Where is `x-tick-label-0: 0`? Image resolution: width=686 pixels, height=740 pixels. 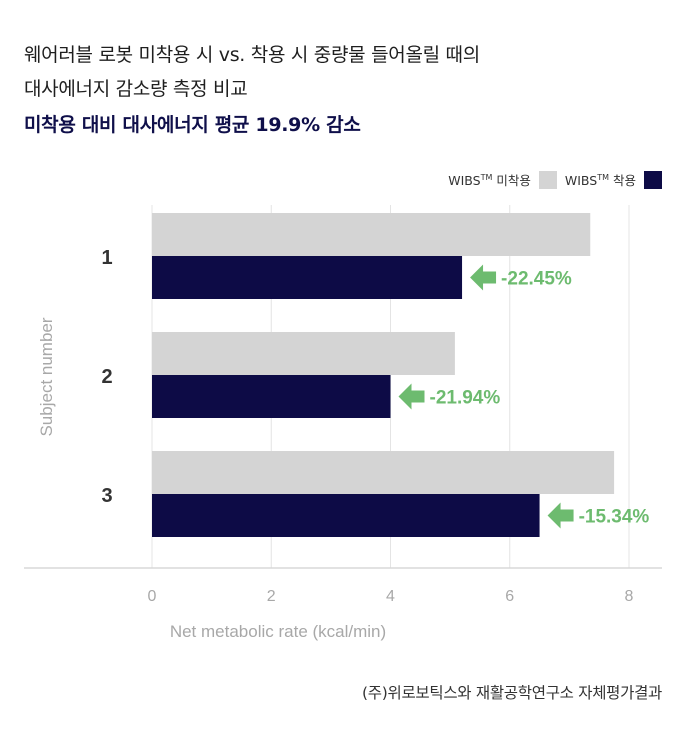
x-tick-label-0: 0 is located at coordinates (152, 596).